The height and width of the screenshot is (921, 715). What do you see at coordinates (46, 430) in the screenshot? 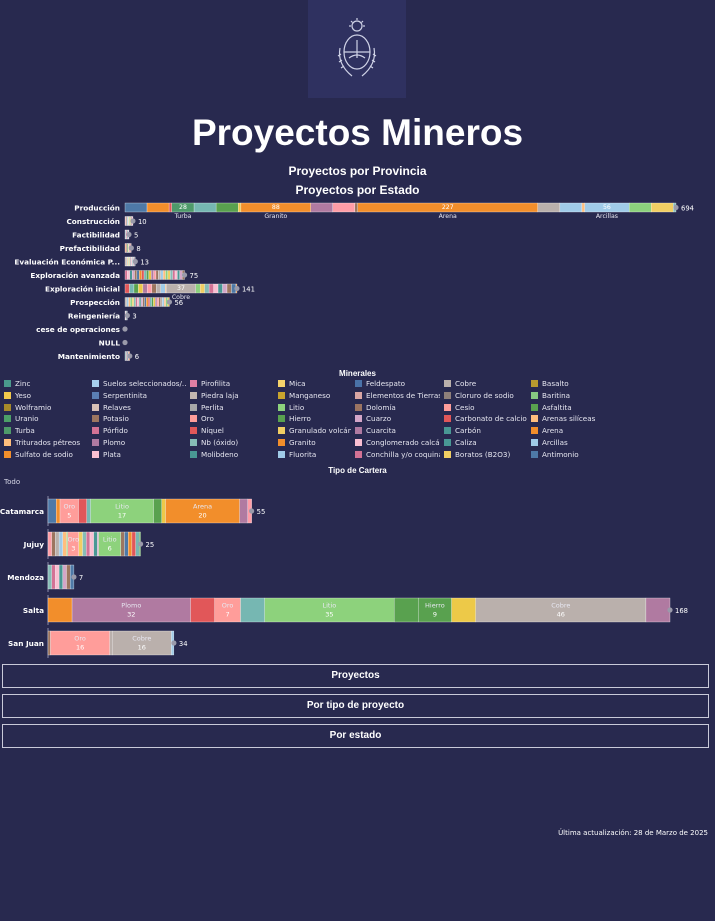
I see `legend-item: Turba` at bounding box center [46, 430].